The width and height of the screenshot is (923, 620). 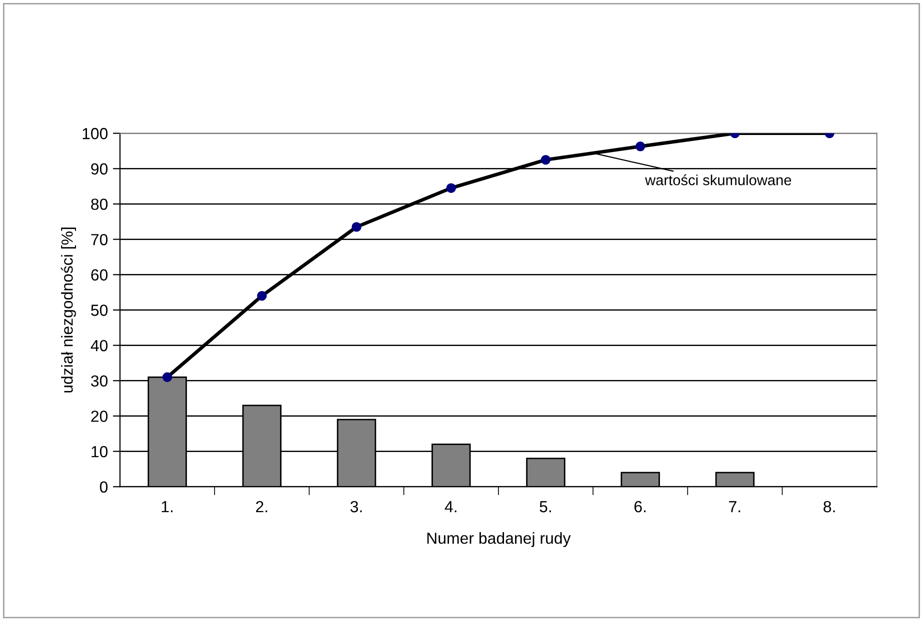 What do you see at coordinates (99, 310) in the screenshot?
I see `y-tick-label: 50` at bounding box center [99, 310].